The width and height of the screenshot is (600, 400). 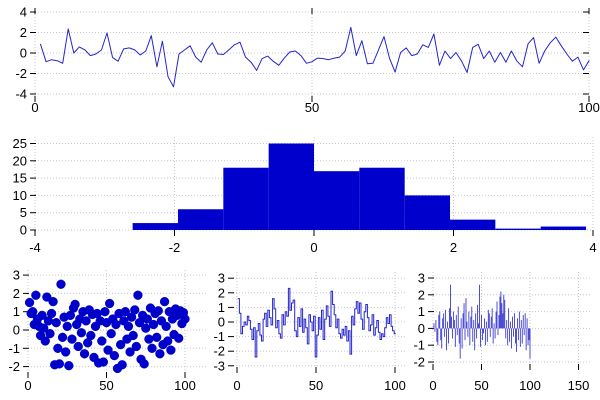 What do you see at coordinates (316, 322) in the screenshot?
I see `step-series` at bounding box center [316, 322].